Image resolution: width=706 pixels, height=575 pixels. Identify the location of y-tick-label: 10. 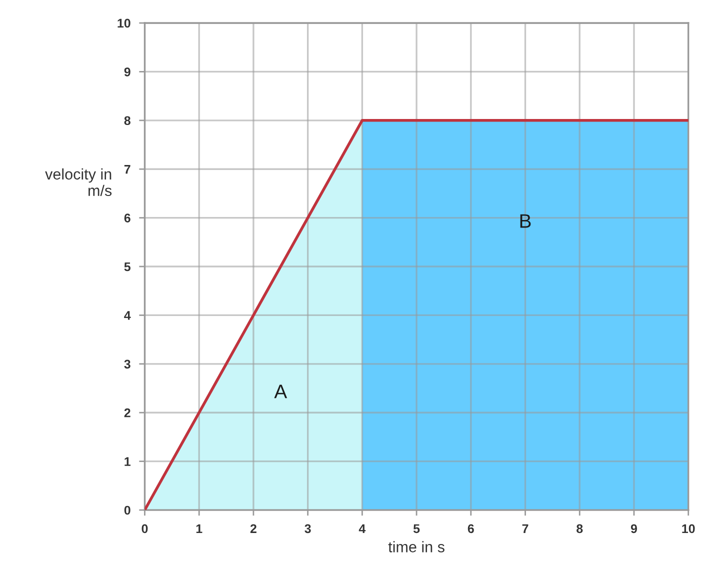
(124, 23).